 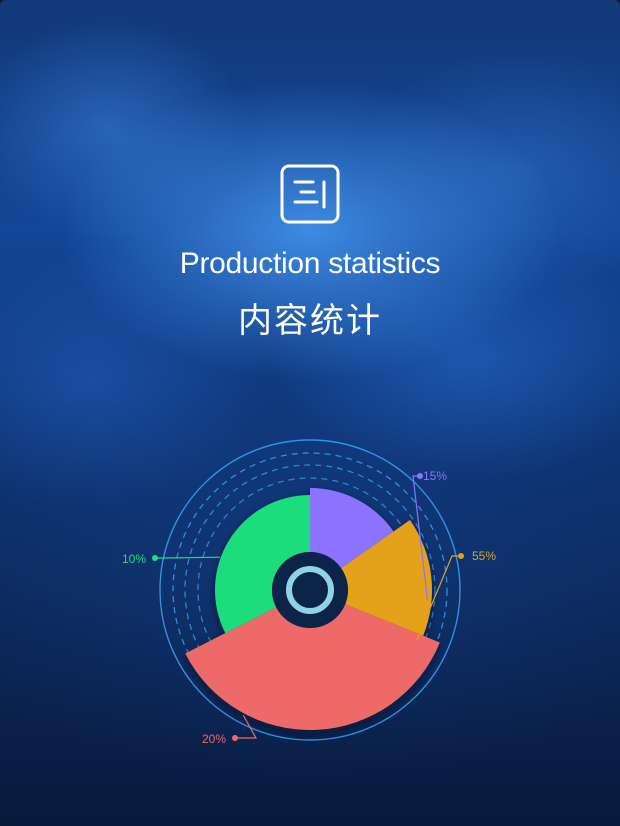 I want to click on slice-label: 15%, so click(x=435, y=476).